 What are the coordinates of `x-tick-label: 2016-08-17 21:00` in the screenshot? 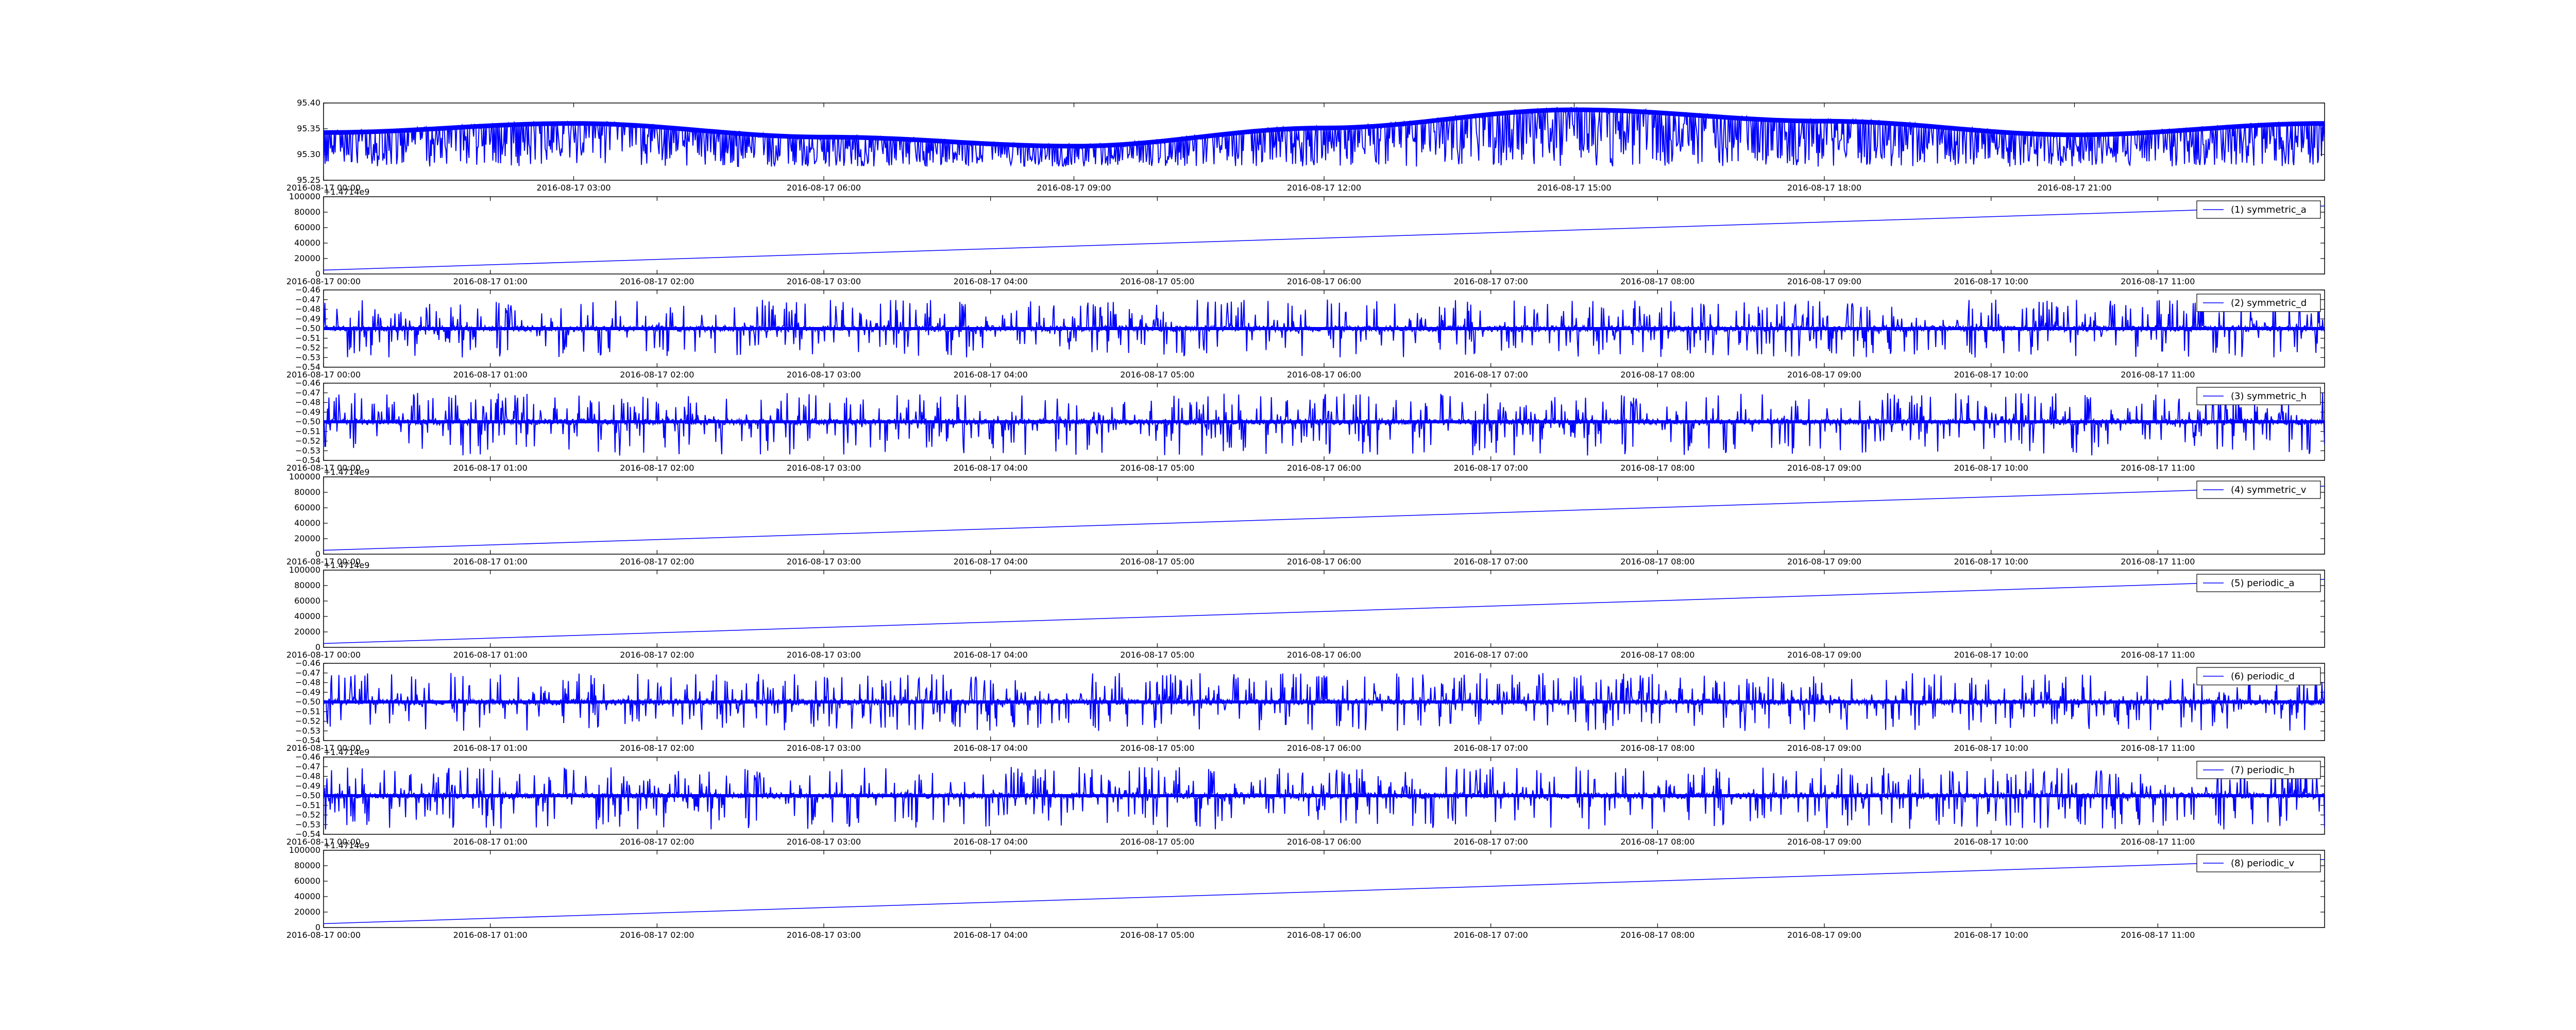 It's located at (2074, 188).